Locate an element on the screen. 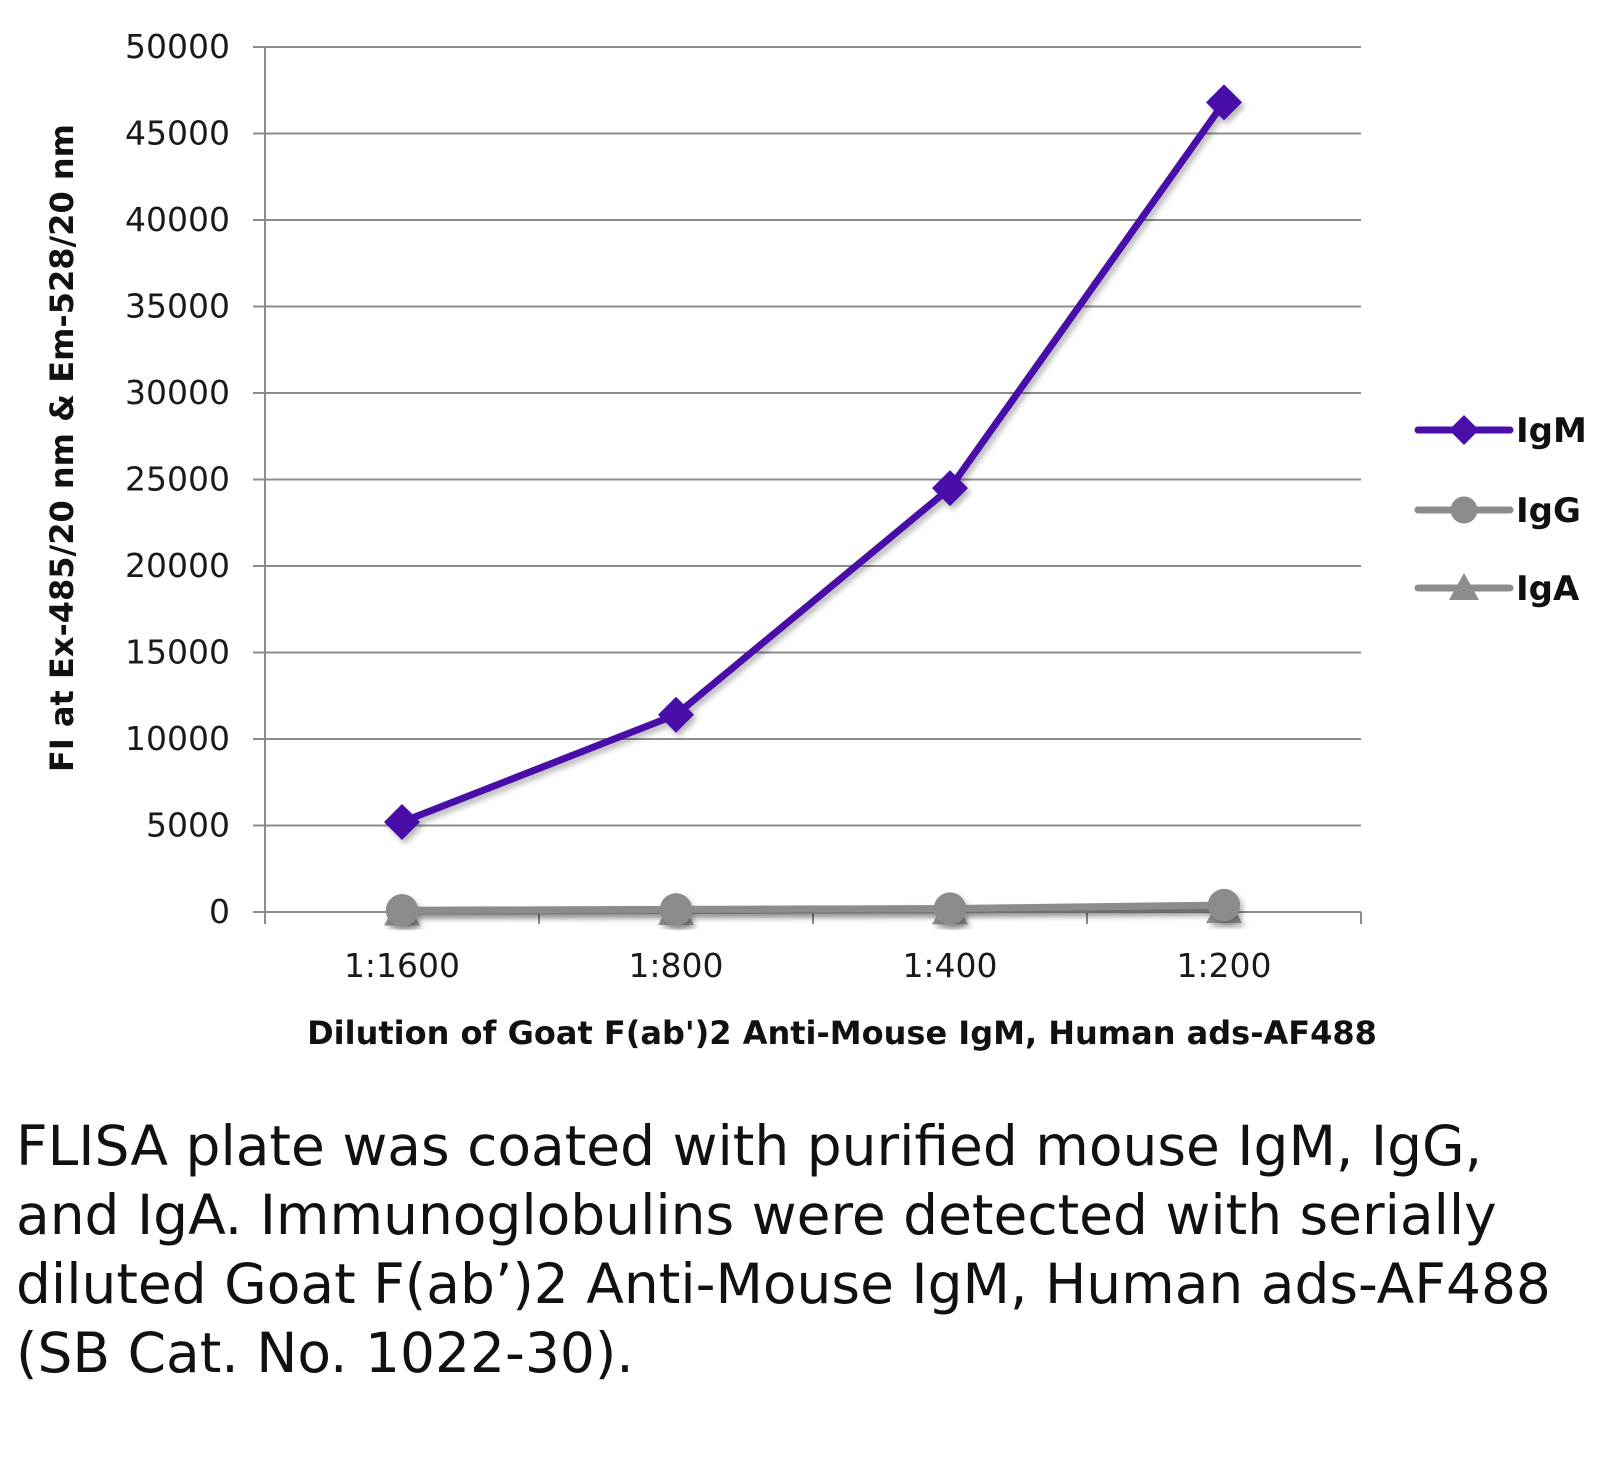 This screenshot has width=1618, height=1470. y-tick-label: 35000 is located at coordinates (177, 306).